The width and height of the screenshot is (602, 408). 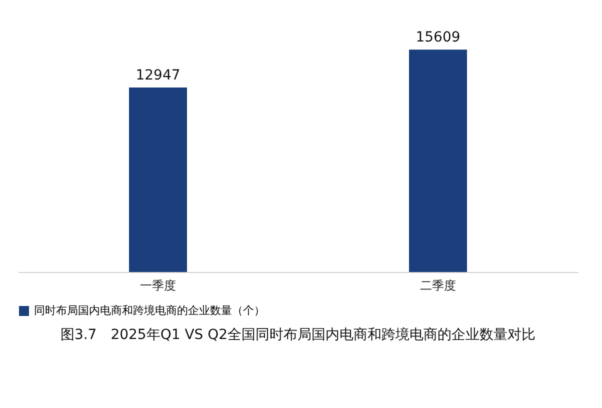 I want to click on x-tick-label: 二季度, so click(x=438, y=285).